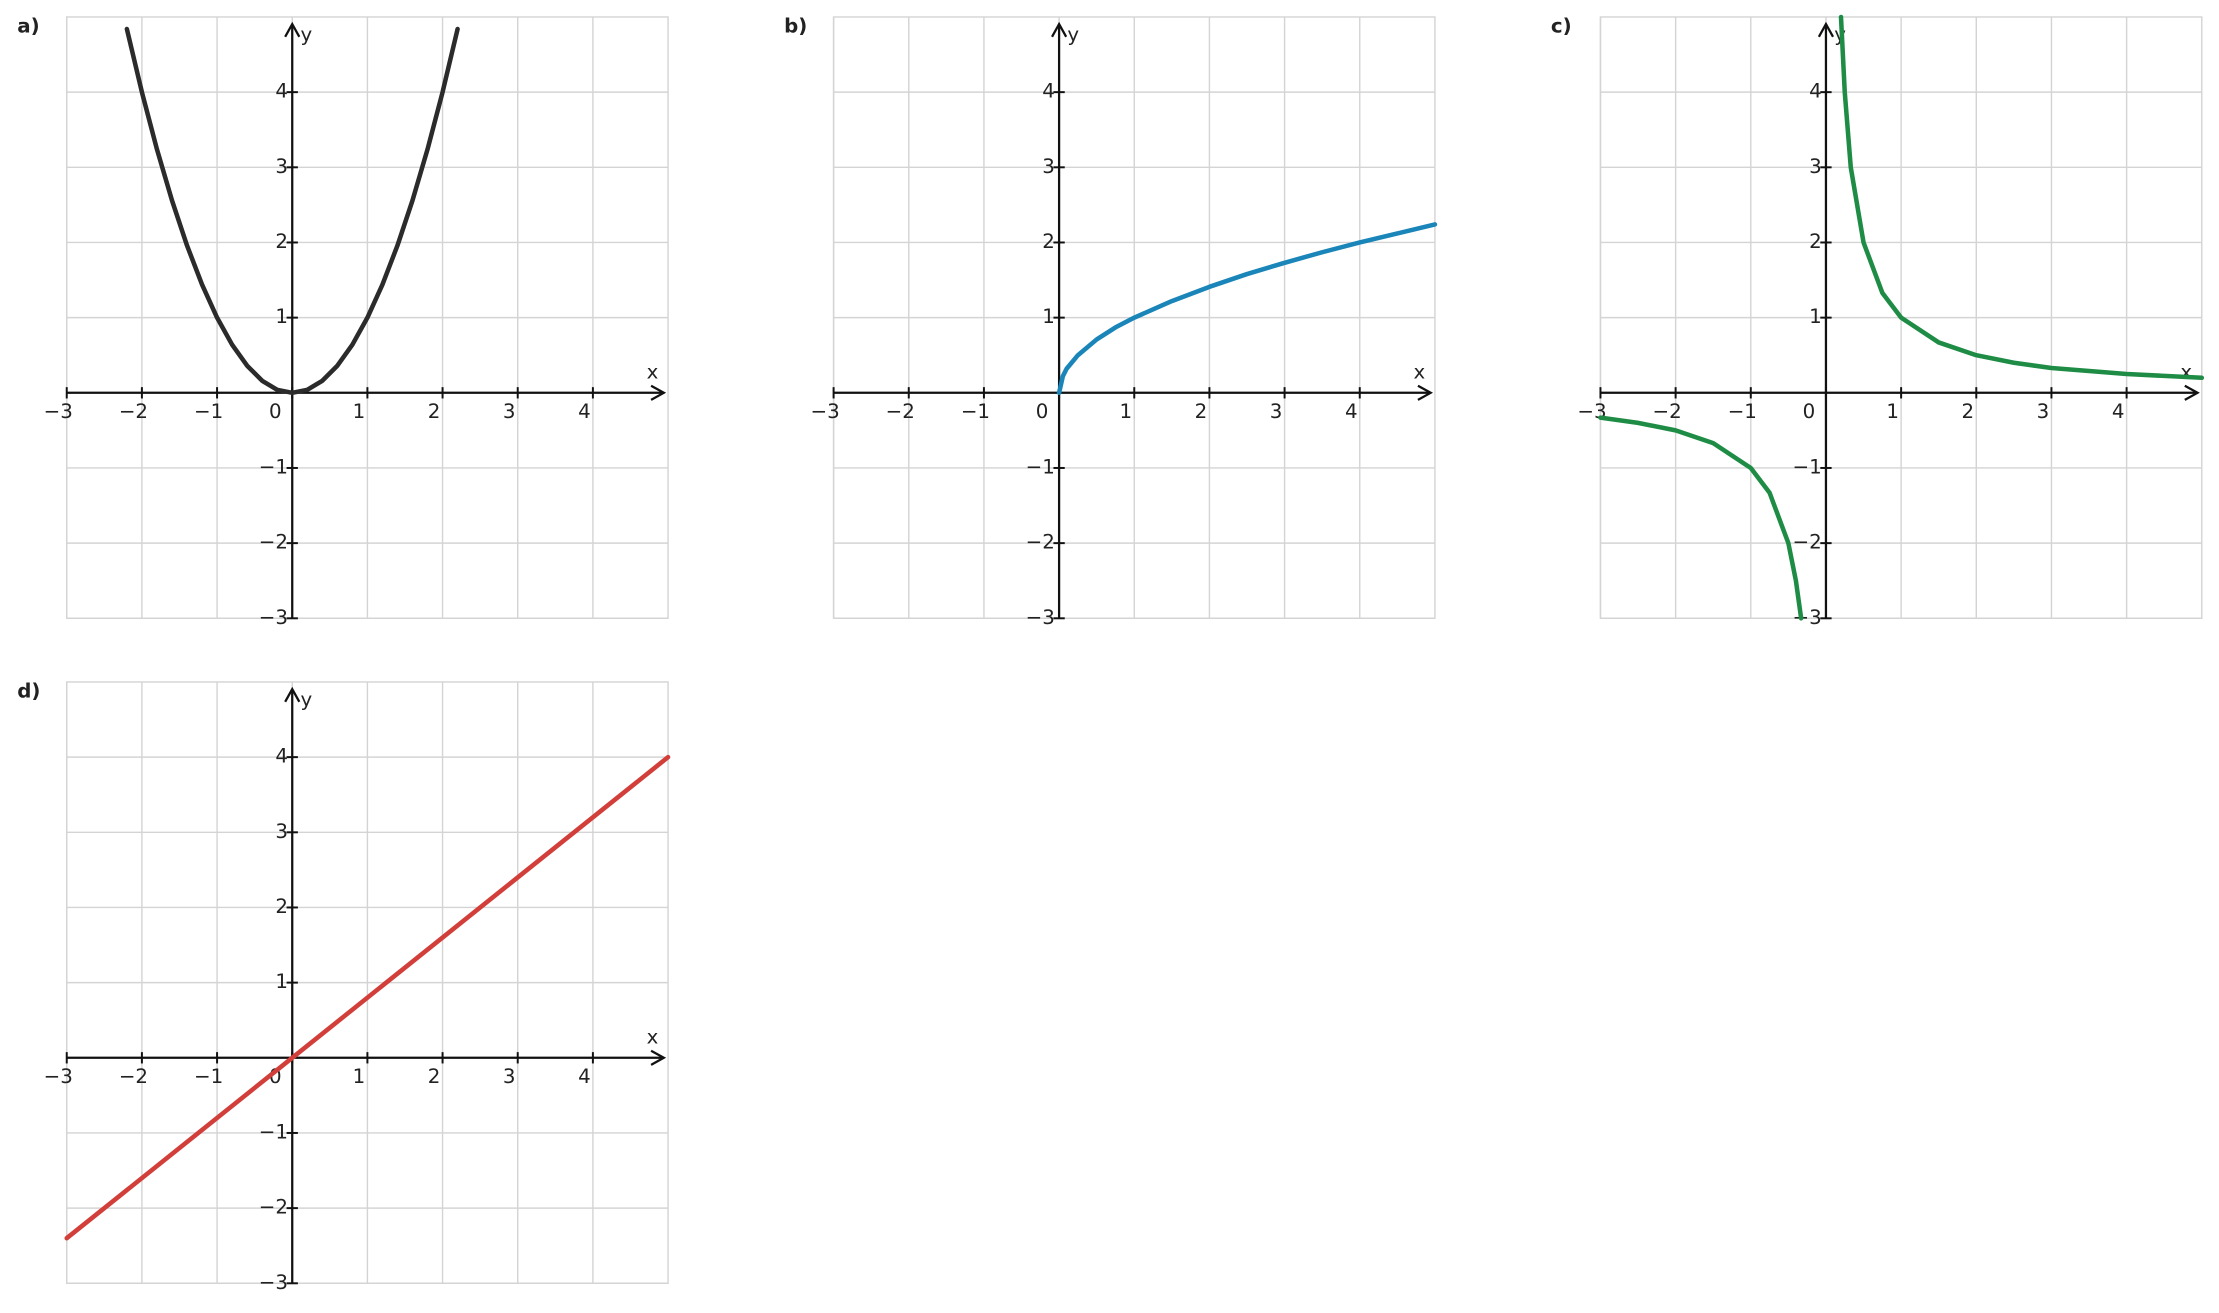 Image resolution: width=2219 pixels, height=1313 pixels. Describe the element at coordinates (1561, 25) in the screenshot. I see `panel-label: c)` at that location.